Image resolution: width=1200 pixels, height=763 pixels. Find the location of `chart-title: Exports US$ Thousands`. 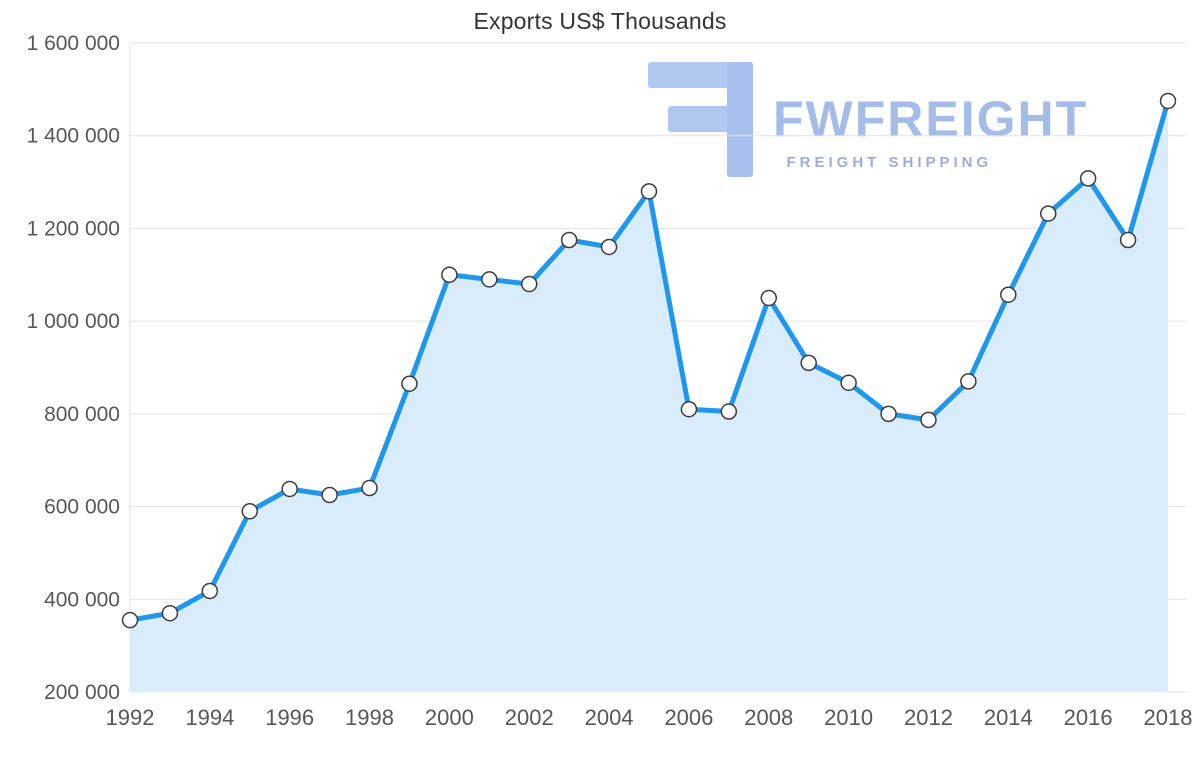

chart-title: Exports US$ Thousands is located at coordinates (600, 21).